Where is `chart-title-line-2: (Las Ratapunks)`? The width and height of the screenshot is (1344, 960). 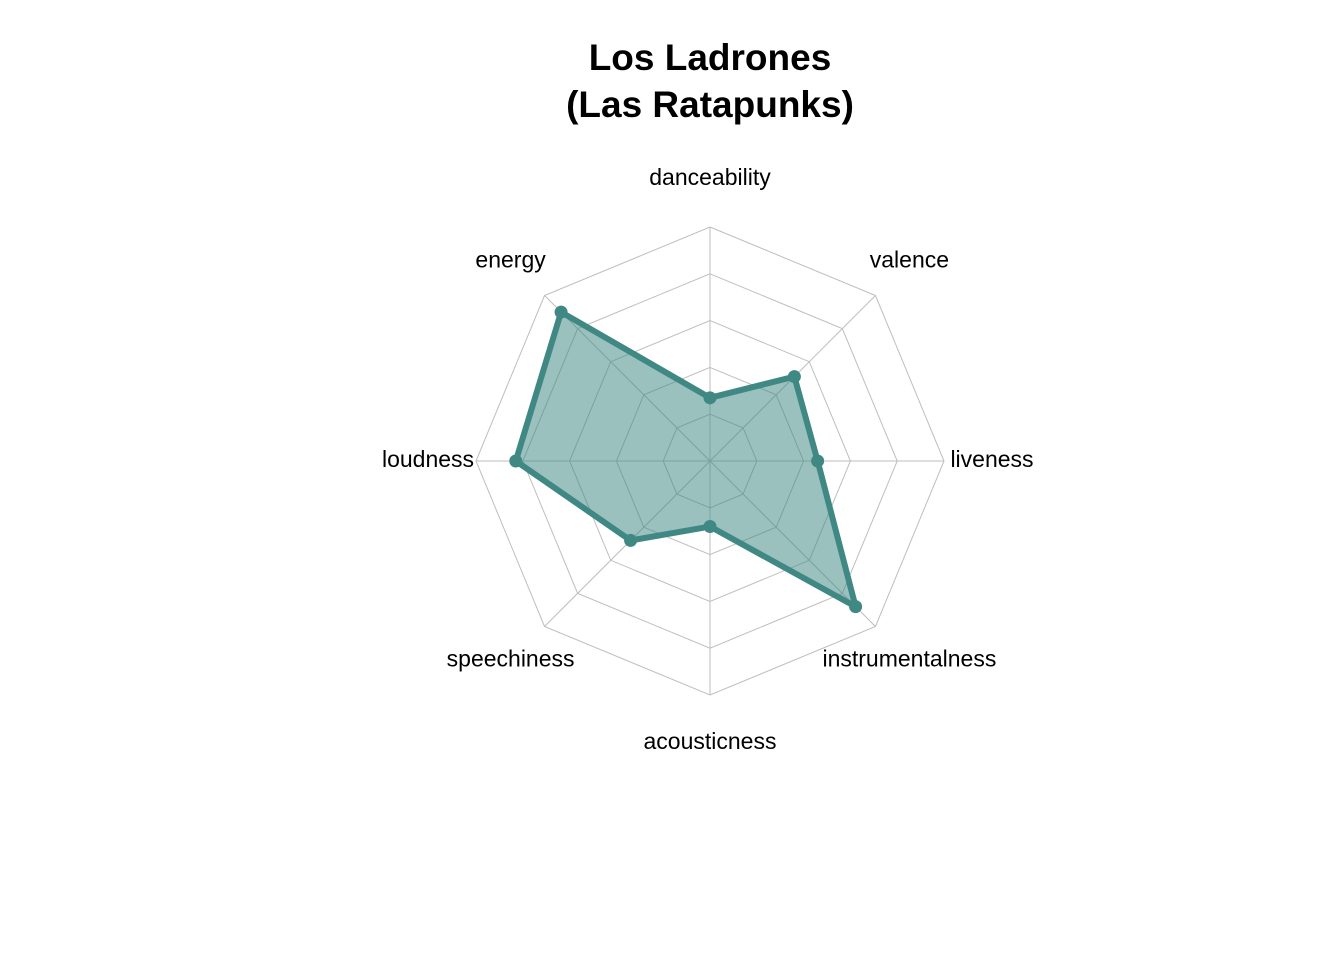 chart-title-line-2: (Las Ratapunks) is located at coordinates (710, 104).